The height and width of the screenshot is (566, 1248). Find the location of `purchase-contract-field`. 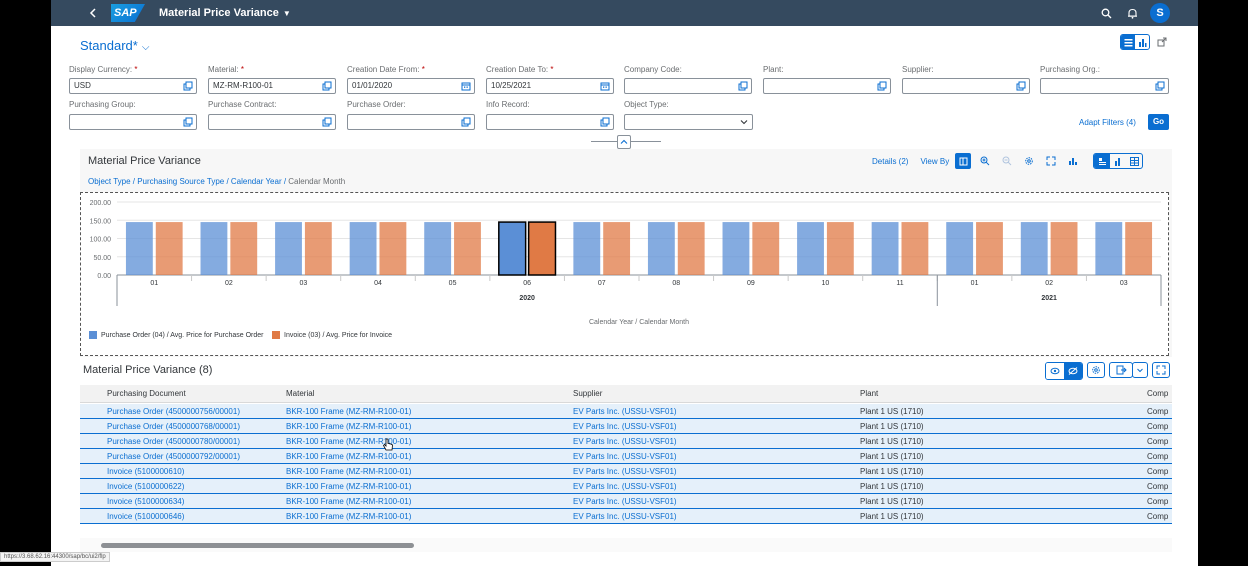

purchase-contract-field is located at coordinates (272, 122).